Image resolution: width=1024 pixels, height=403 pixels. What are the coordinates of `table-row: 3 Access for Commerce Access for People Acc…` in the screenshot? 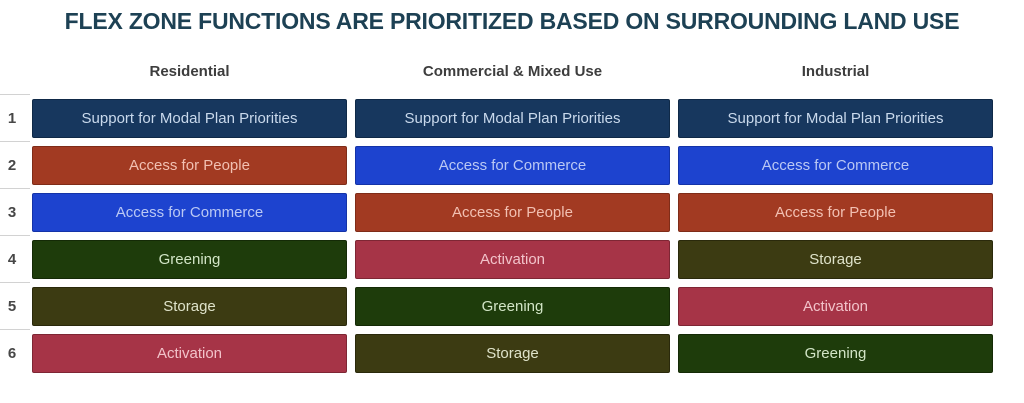 It's located at (512, 210).